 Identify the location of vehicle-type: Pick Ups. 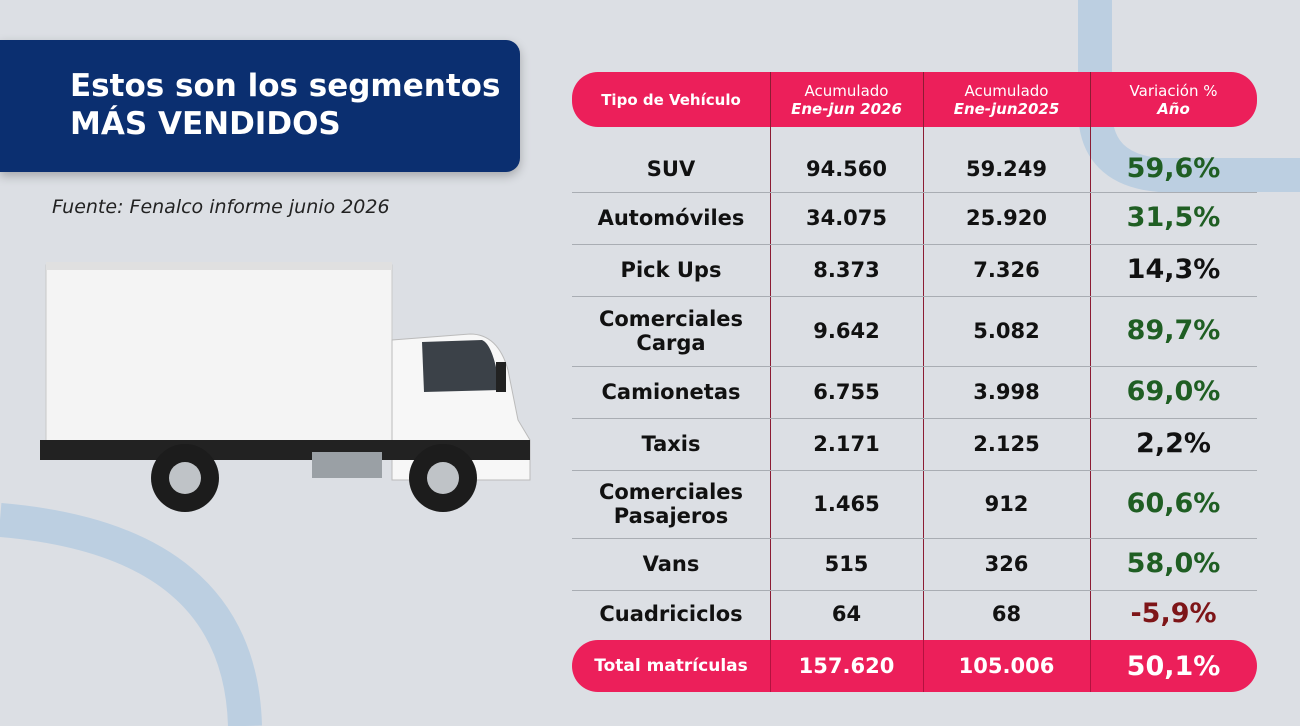
(671, 270).